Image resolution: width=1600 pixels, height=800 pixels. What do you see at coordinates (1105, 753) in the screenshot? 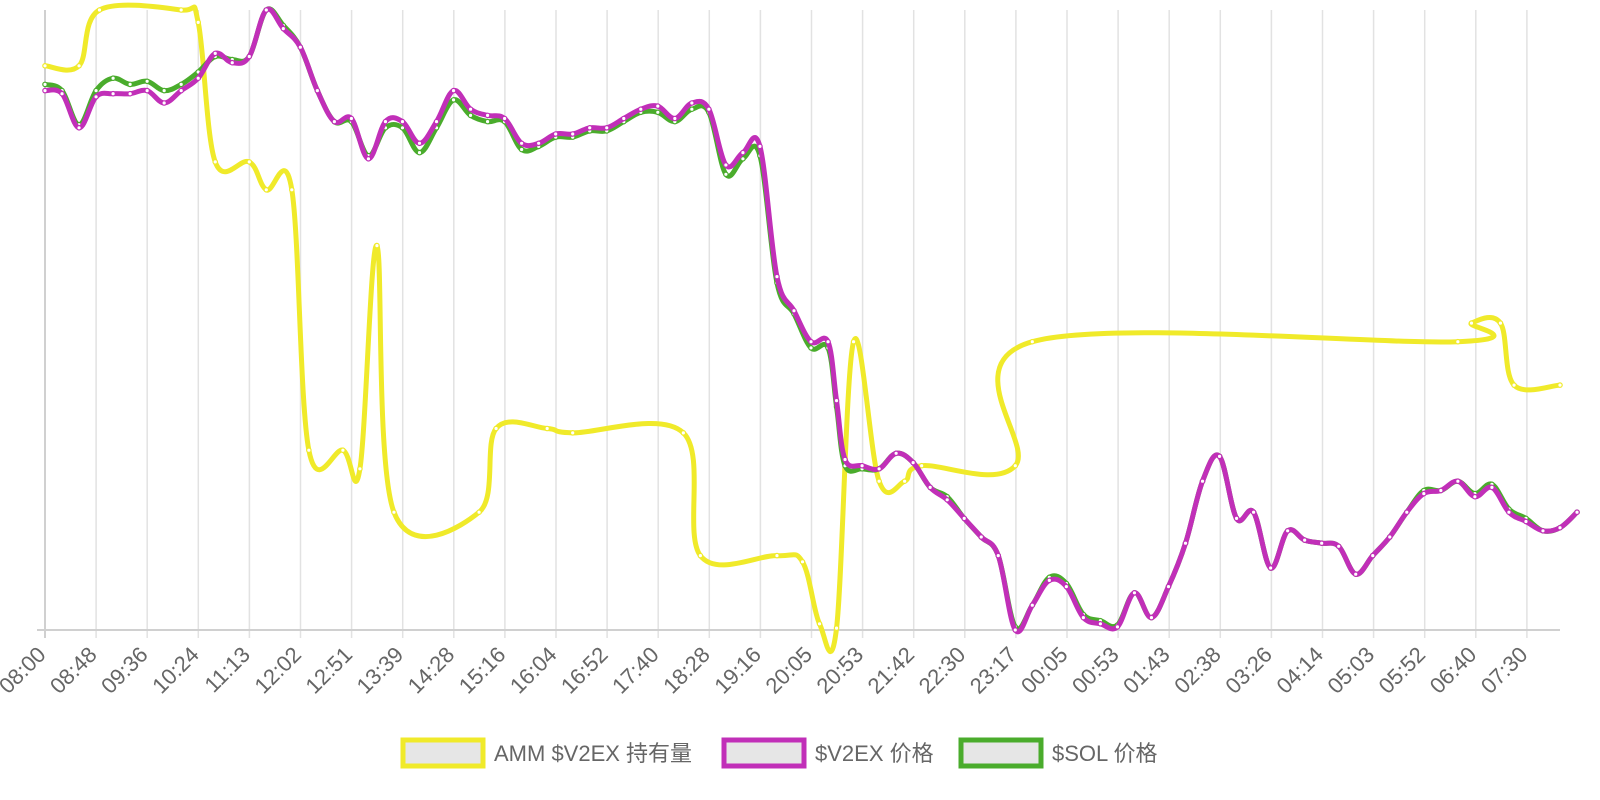
I see `legend-label: $SOL 价格` at bounding box center [1105, 753].